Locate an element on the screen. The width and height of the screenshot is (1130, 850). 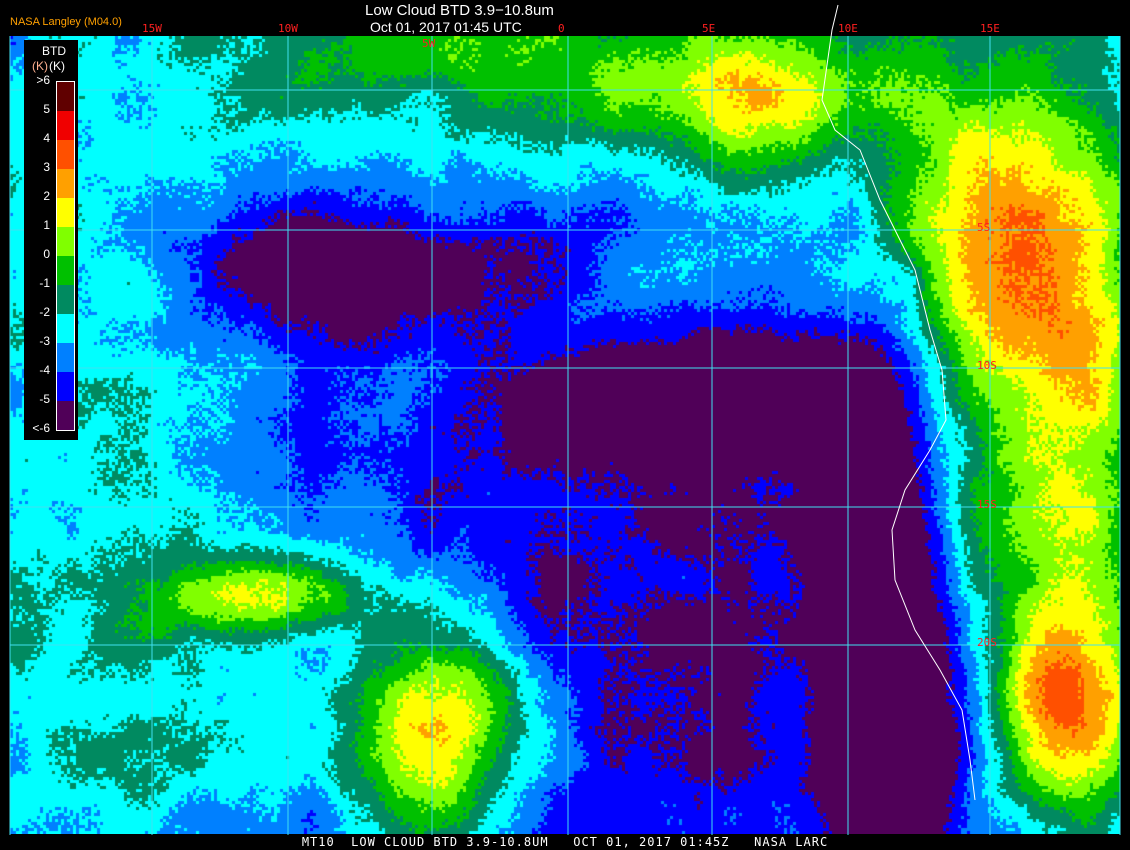
longitude-label: 5E is located at coordinates (709, 28).